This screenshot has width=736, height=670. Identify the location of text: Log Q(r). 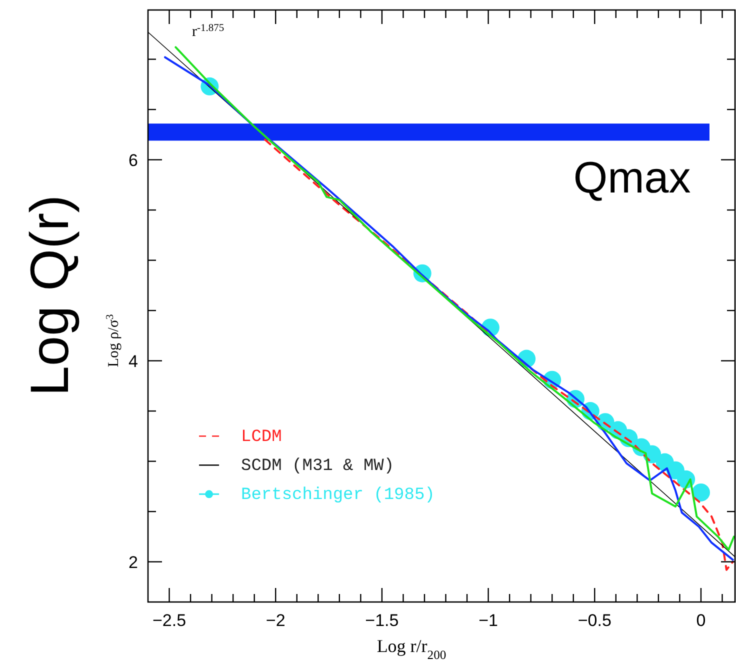
(50, 295).